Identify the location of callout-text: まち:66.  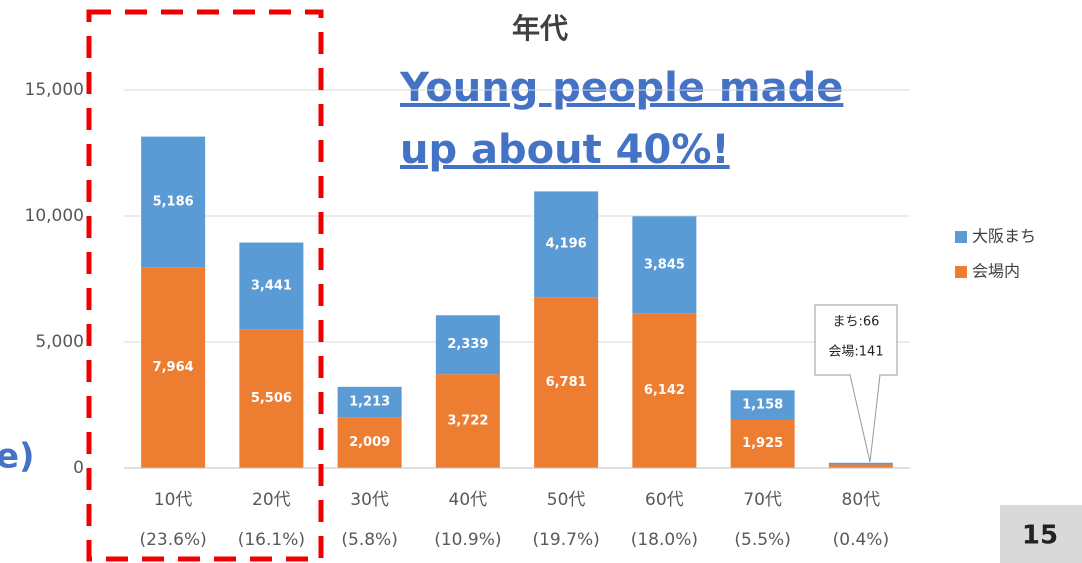
(856, 322).